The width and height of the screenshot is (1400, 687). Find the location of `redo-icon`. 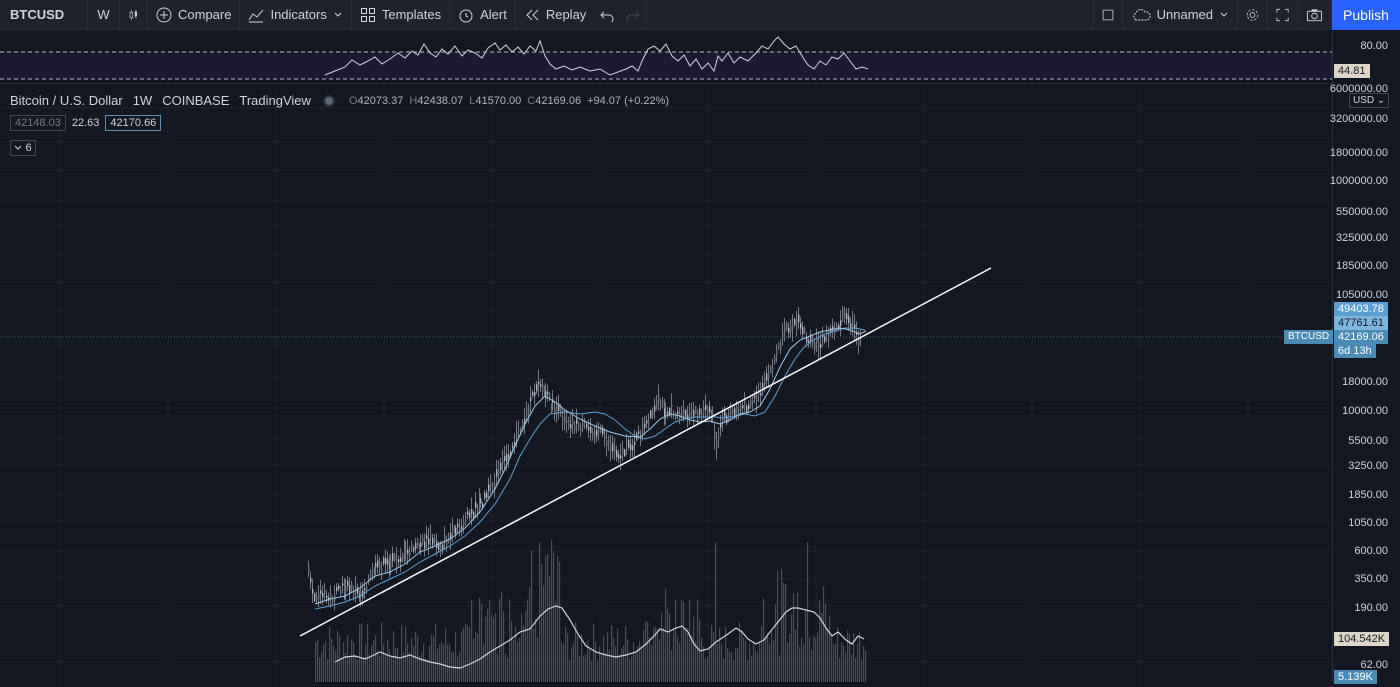

redo-icon is located at coordinates (633, 16).